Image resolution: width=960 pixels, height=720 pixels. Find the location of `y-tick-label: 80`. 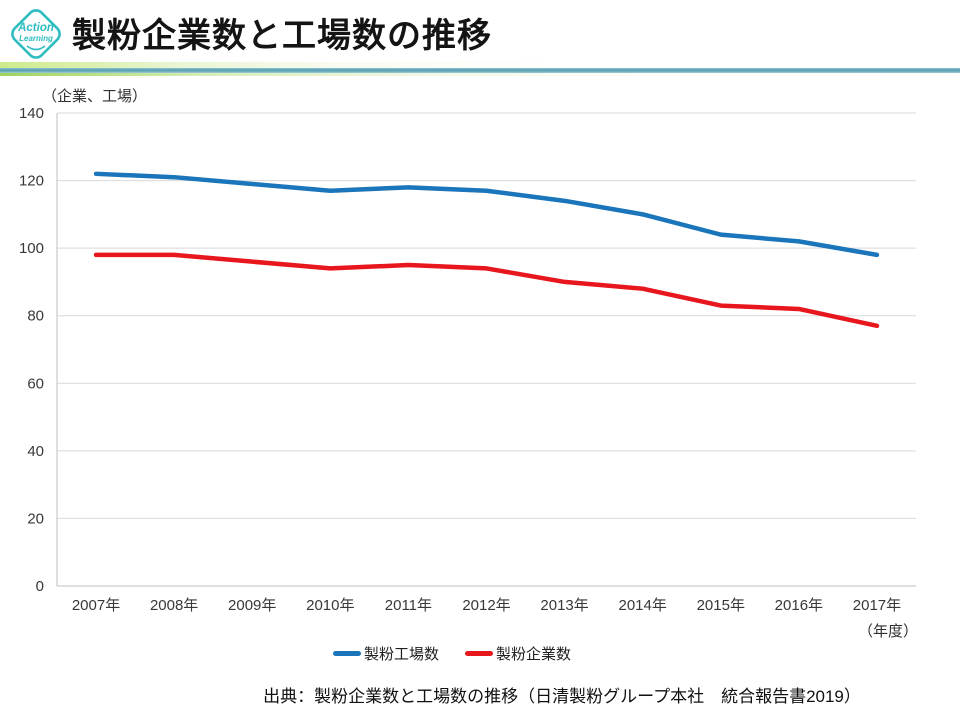

y-tick-label: 80 is located at coordinates (35, 316).